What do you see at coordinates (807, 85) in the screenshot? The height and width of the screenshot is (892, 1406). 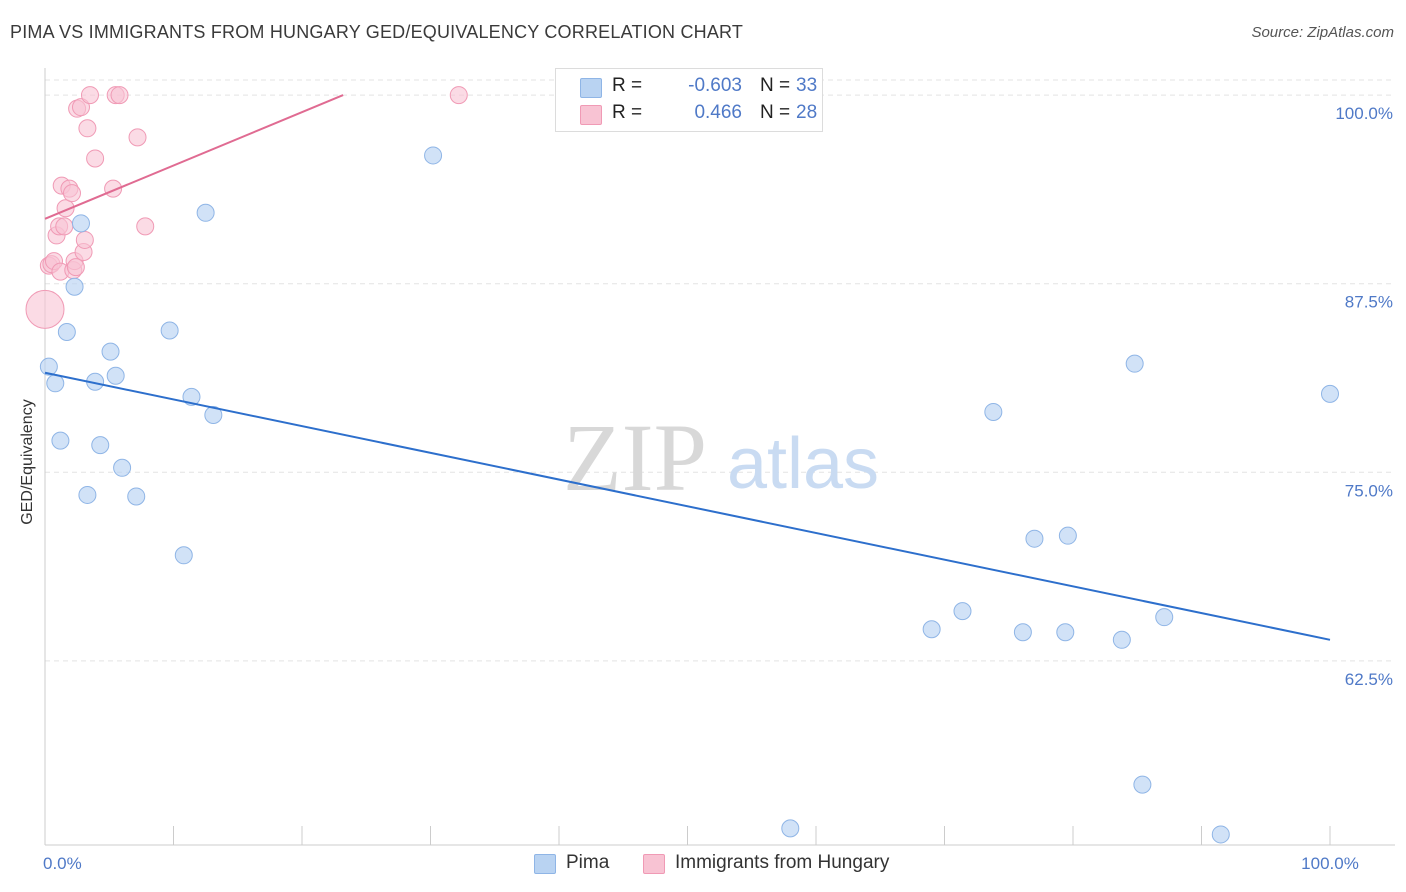 I see `n-value: 33` at bounding box center [807, 85].